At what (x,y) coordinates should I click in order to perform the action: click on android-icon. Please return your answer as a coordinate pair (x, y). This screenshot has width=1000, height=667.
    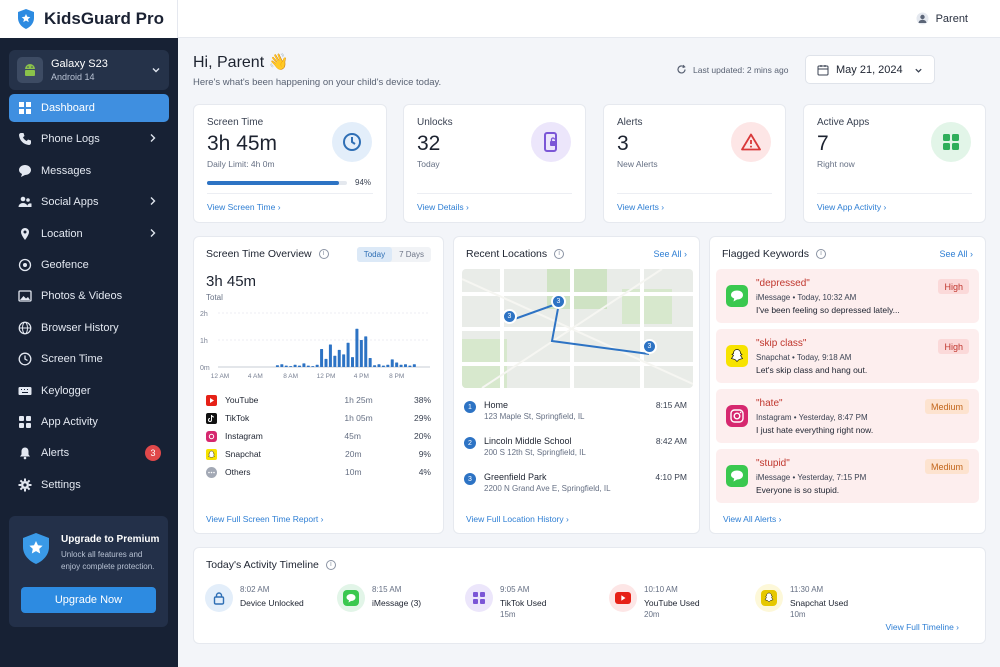
    Looking at the image, I should click on (30, 70).